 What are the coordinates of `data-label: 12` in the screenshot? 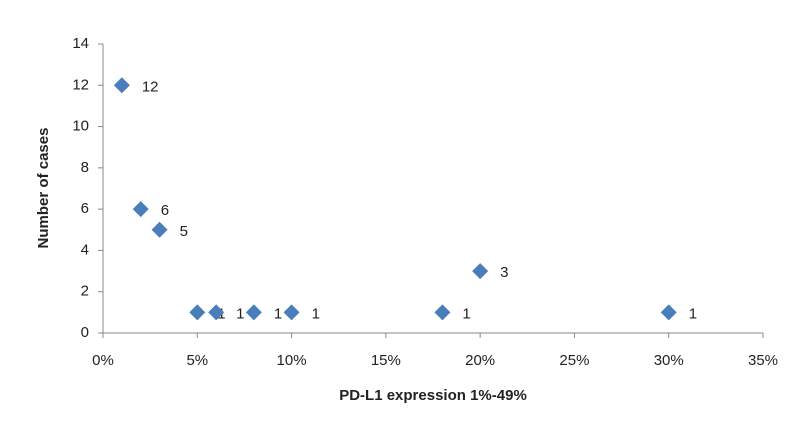 It's located at (150, 86).